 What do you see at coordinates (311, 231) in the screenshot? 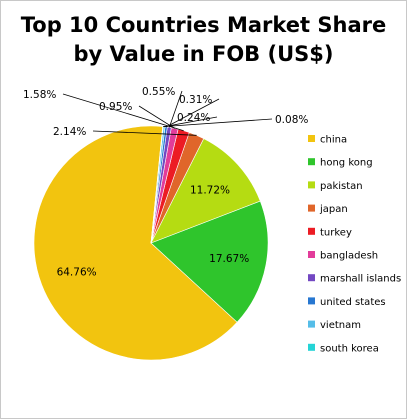
I see `legend-swatch-turkey` at bounding box center [311, 231].